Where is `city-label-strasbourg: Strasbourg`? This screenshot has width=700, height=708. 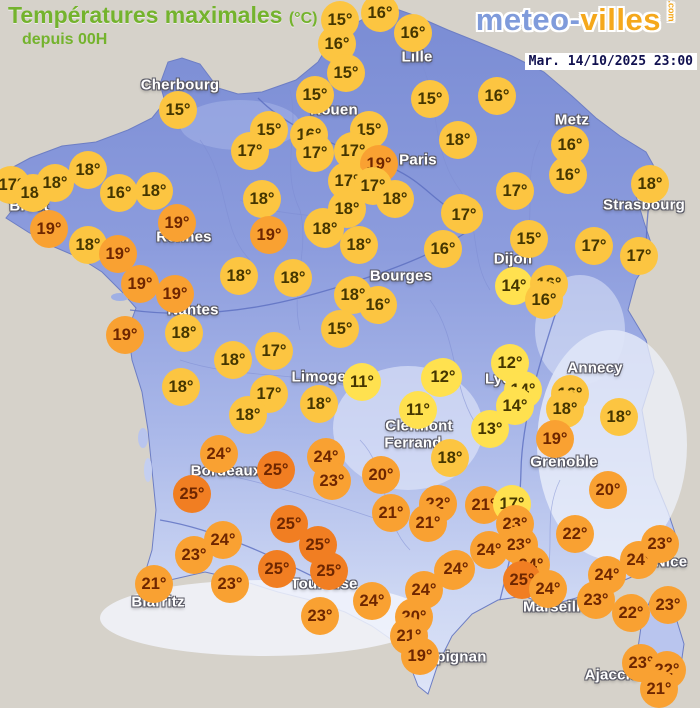 city-label-strasbourg: Strasbourg is located at coordinates (644, 205).